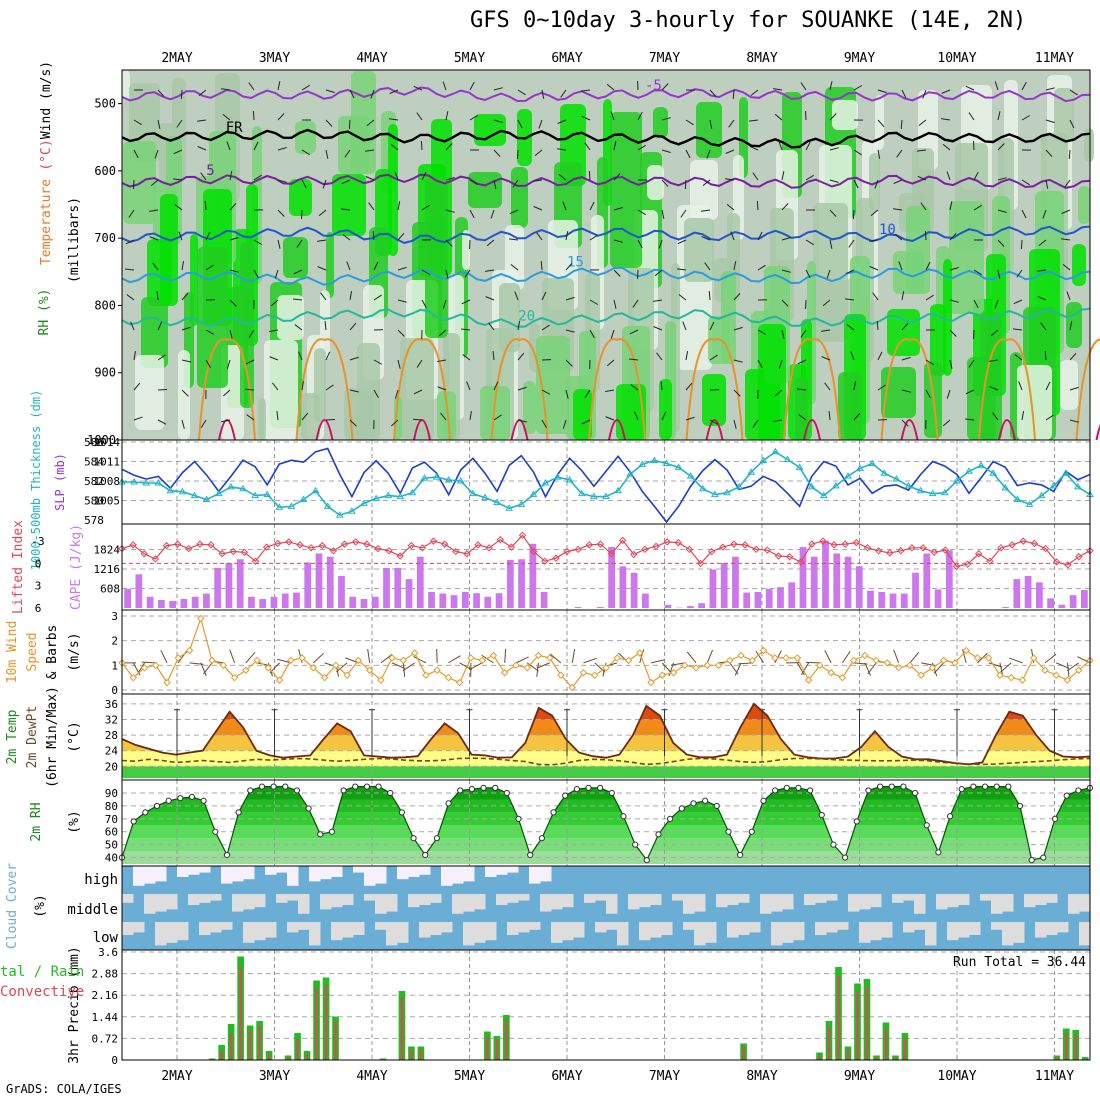  What do you see at coordinates (111, 704) in the screenshot?
I see `temp-tick-label: 36` at bounding box center [111, 704].